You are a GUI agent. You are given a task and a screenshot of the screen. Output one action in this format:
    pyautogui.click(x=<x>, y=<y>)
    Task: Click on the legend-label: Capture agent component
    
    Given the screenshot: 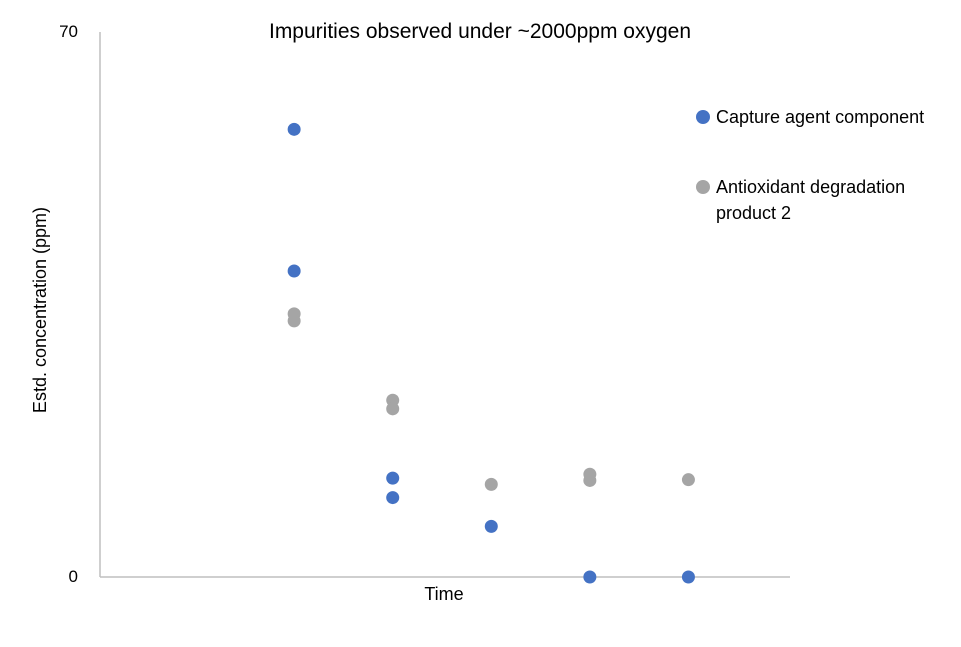 What is the action you would take?
    pyautogui.click(x=820, y=117)
    